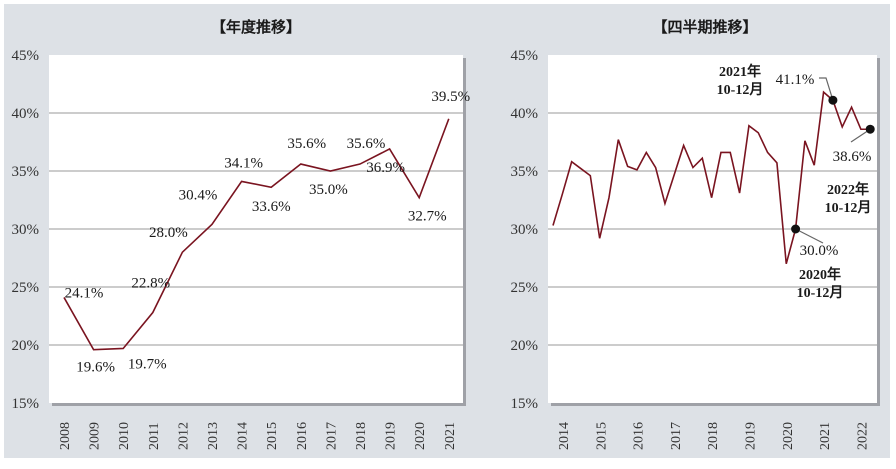  What do you see at coordinates (213, 436) in the screenshot?
I see `x-tick-label: 2013` at bounding box center [213, 436].